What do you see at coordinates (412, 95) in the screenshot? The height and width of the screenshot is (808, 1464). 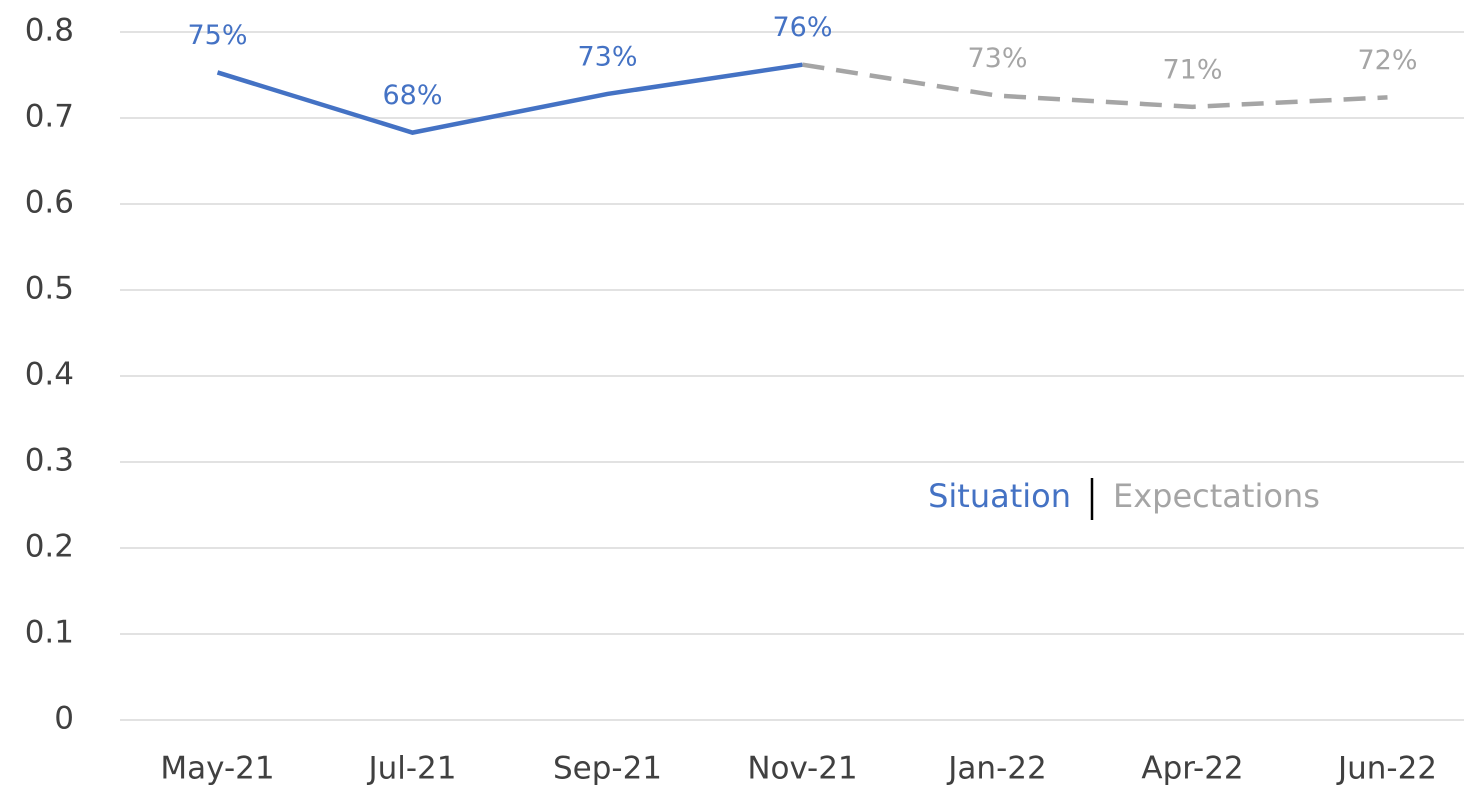 I see `data-label: 68%` at bounding box center [412, 95].